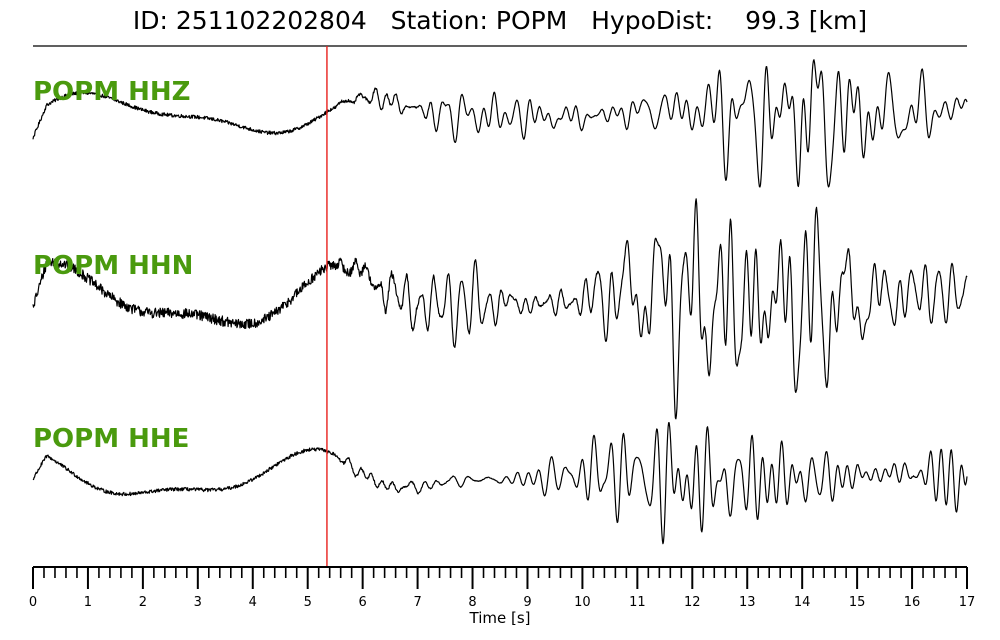 This screenshot has width=1000, height=640. What do you see at coordinates (150, 20) in the screenshot?
I see `id-label: ID:` at bounding box center [150, 20].